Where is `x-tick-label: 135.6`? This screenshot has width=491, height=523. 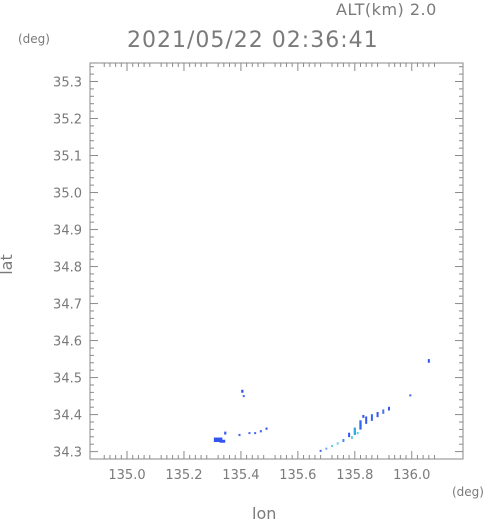 x-tick-label: 135.6 is located at coordinates (297, 475).